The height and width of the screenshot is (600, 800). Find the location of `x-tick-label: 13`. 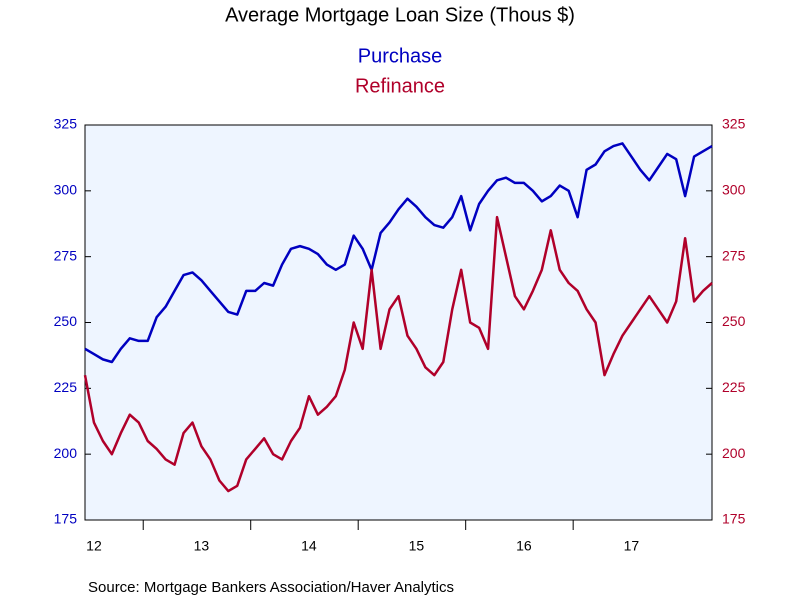

x-tick-label: 13 is located at coordinates (202, 546).